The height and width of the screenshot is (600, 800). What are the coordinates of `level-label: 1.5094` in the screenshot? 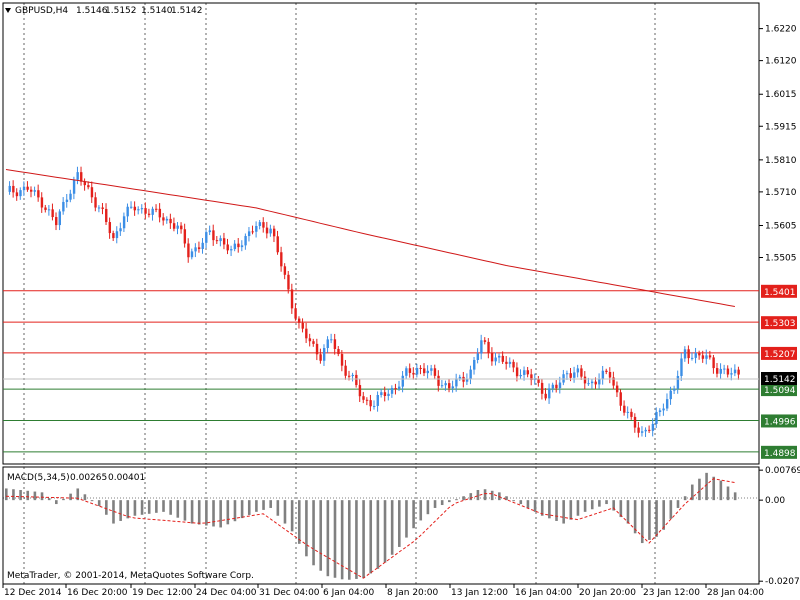 It's located at (780, 391).